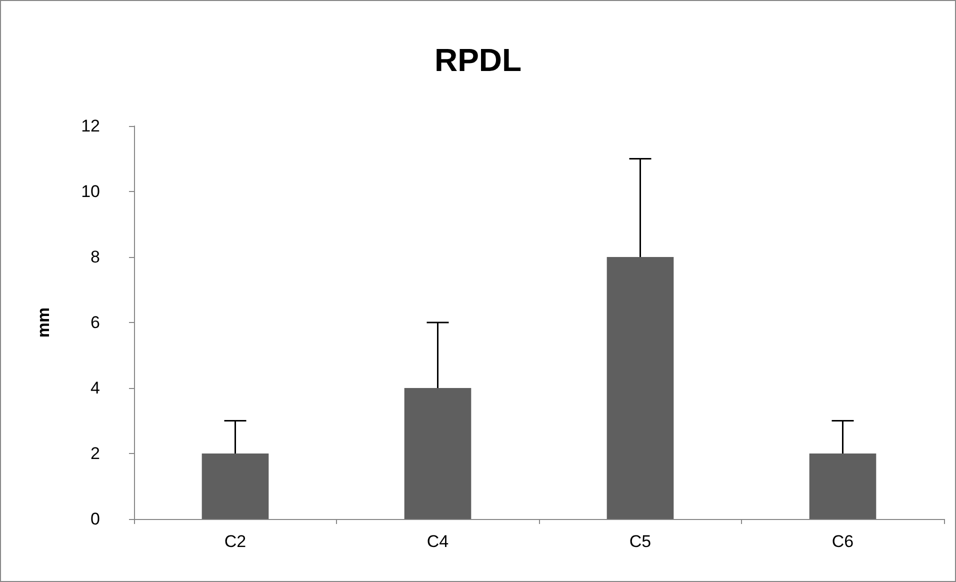  What do you see at coordinates (235, 541) in the screenshot?
I see `x-tick-label: C2` at bounding box center [235, 541].